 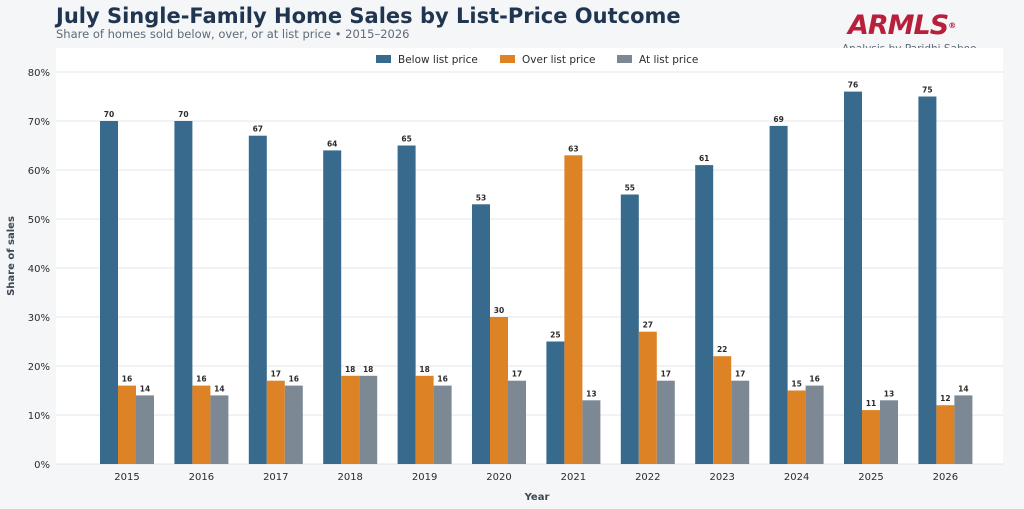 I want to click on x-tick-label: 2024, so click(x=796, y=477).